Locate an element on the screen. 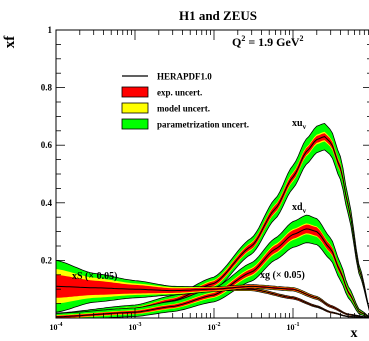  y-tick-label: 0.2 is located at coordinates (47, 260).